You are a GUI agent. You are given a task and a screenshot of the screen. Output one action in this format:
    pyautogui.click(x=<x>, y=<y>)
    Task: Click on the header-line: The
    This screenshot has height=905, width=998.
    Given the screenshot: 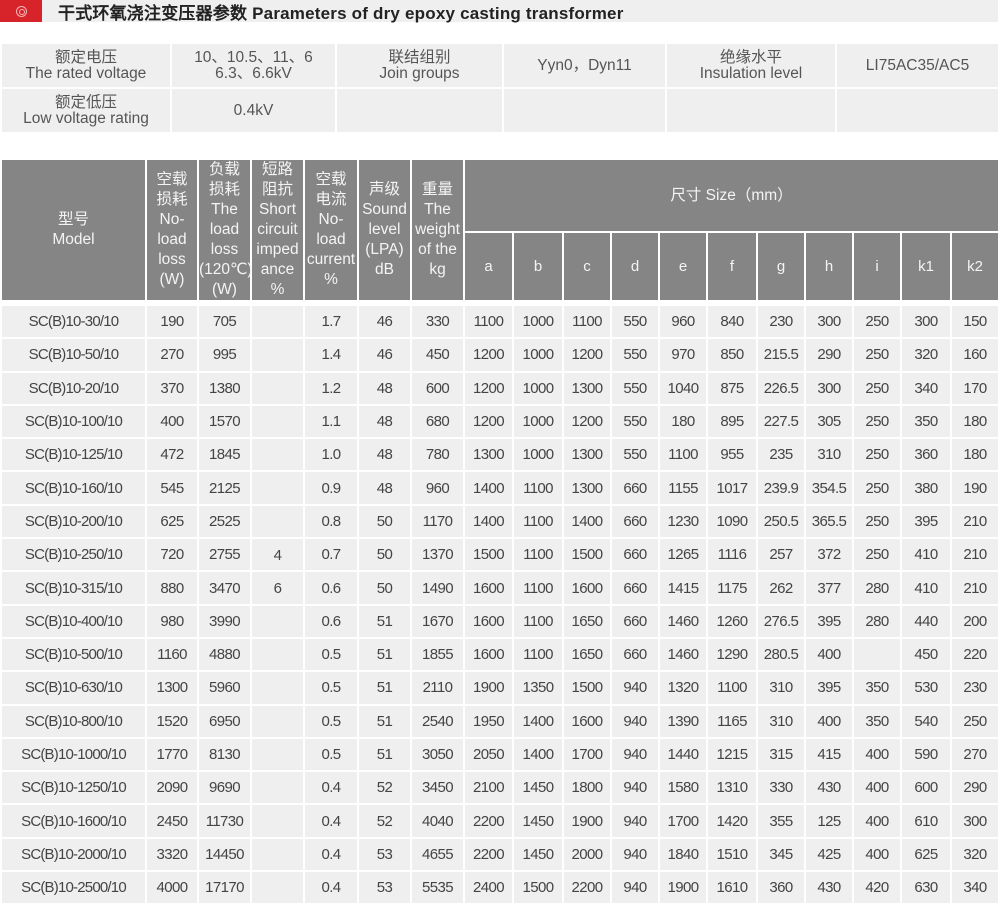 What is the action you would take?
    pyautogui.click(x=437, y=209)
    